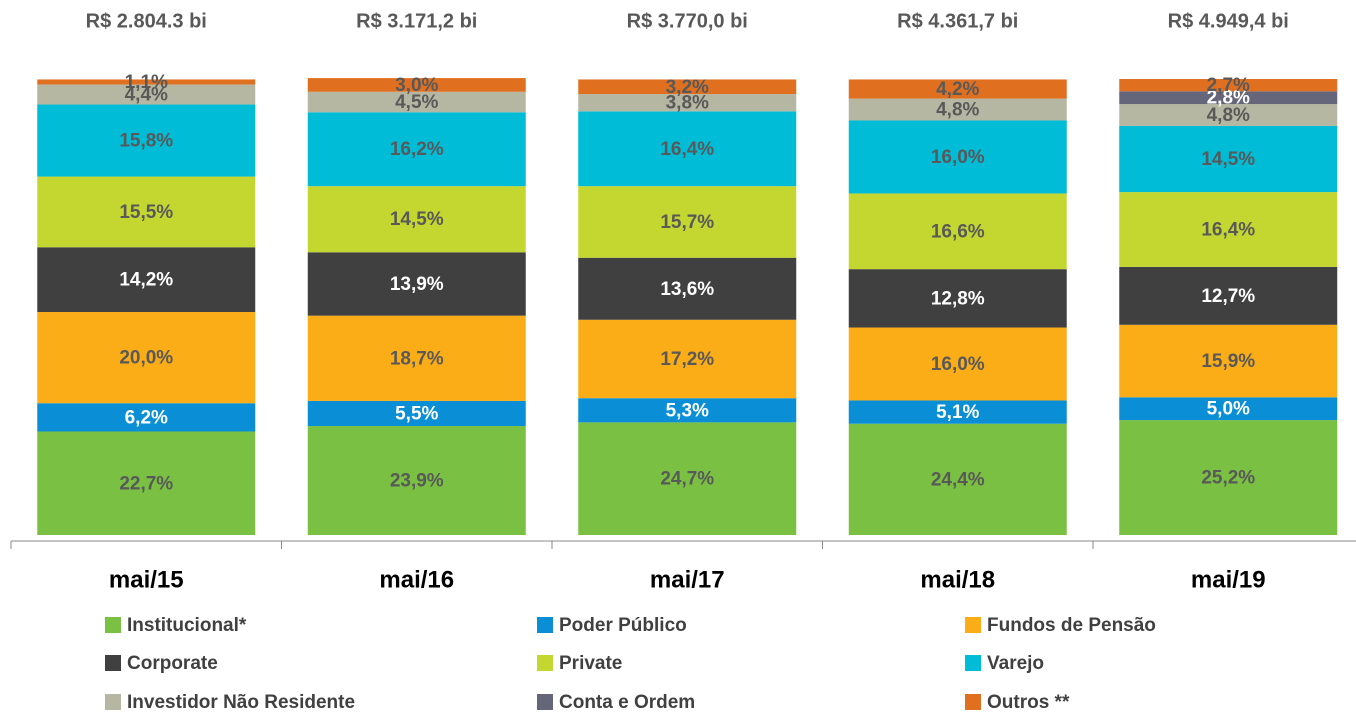  What do you see at coordinates (957, 21) in the screenshot?
I see `total-label: R$ 4.361,7 bi` at bounding box center [957, 21].